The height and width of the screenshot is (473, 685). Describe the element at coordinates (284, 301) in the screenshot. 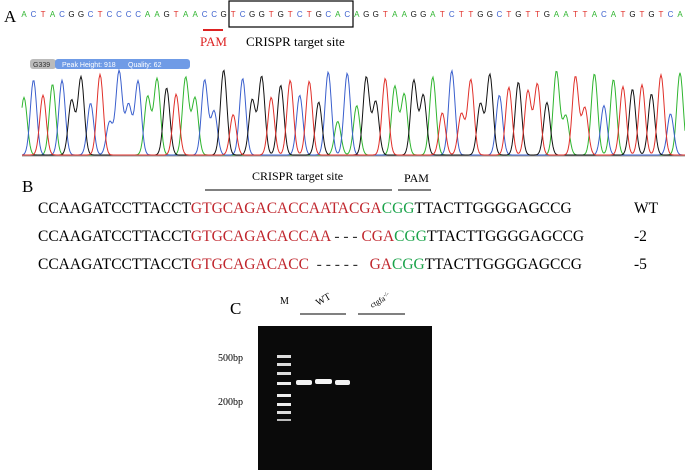

I see `marker-label: M` at that location.